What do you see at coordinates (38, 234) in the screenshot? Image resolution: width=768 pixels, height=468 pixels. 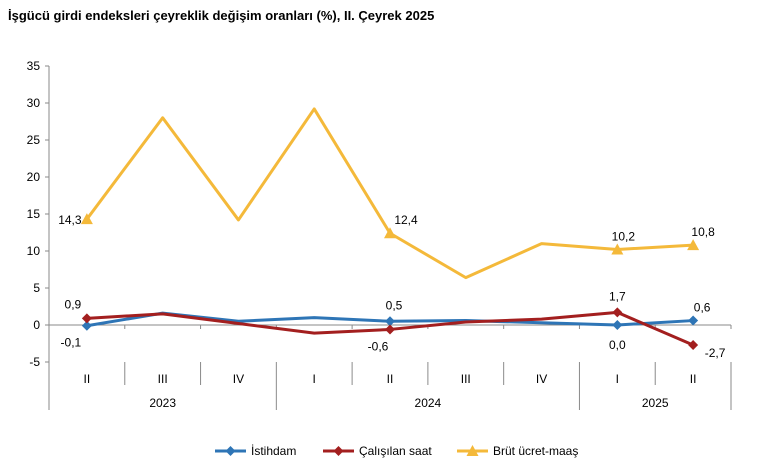 I see `y-axis: -5 0 5 10 15 20 25 30 35` at bounding box center [38, 234].